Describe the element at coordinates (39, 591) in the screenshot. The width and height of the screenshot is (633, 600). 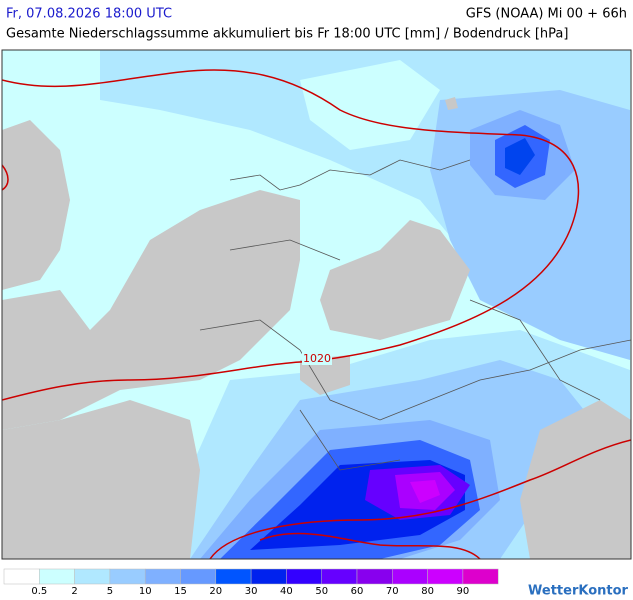
I see `legend-label: 0.5` at that location.